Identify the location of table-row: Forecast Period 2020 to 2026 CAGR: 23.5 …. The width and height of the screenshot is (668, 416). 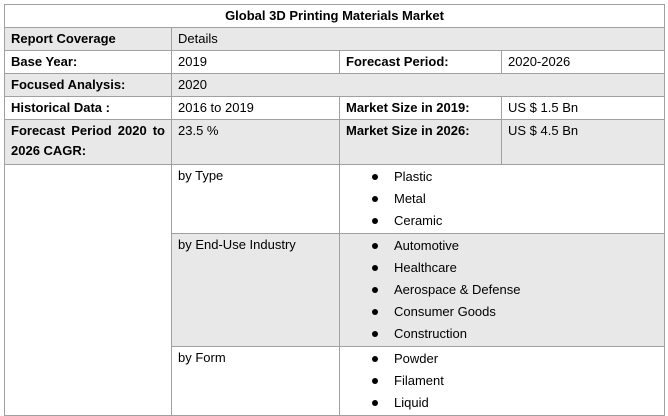
(335, 142).